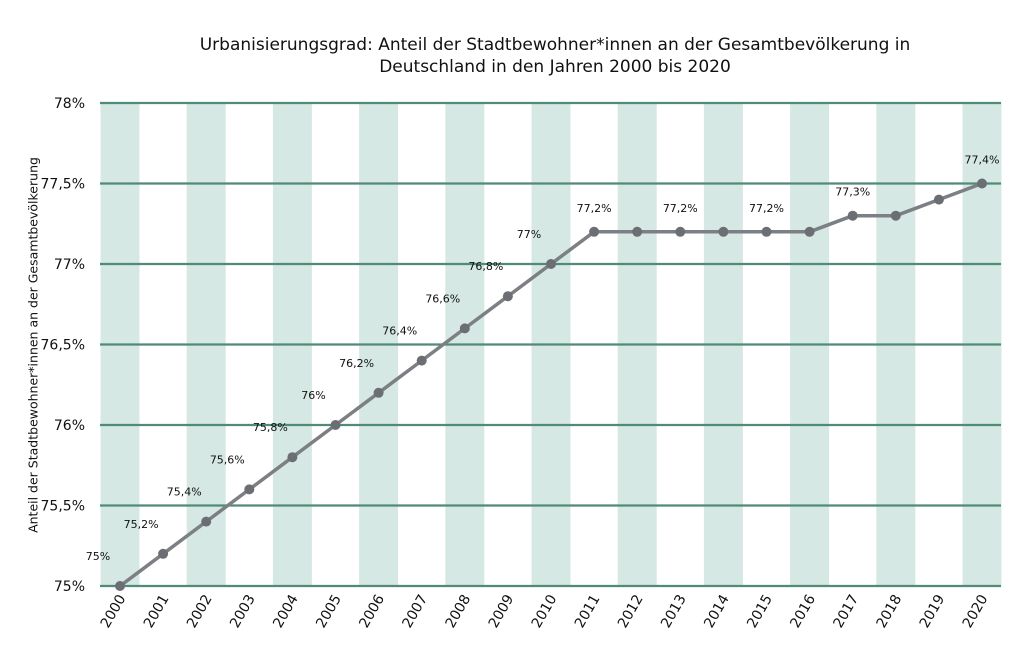 This screenshot has height=665, width=1024. What do you see at coordinates (114, 611) in the screenshot?
I see `x-tick-label: 2000` at bounding box center [114, 611].